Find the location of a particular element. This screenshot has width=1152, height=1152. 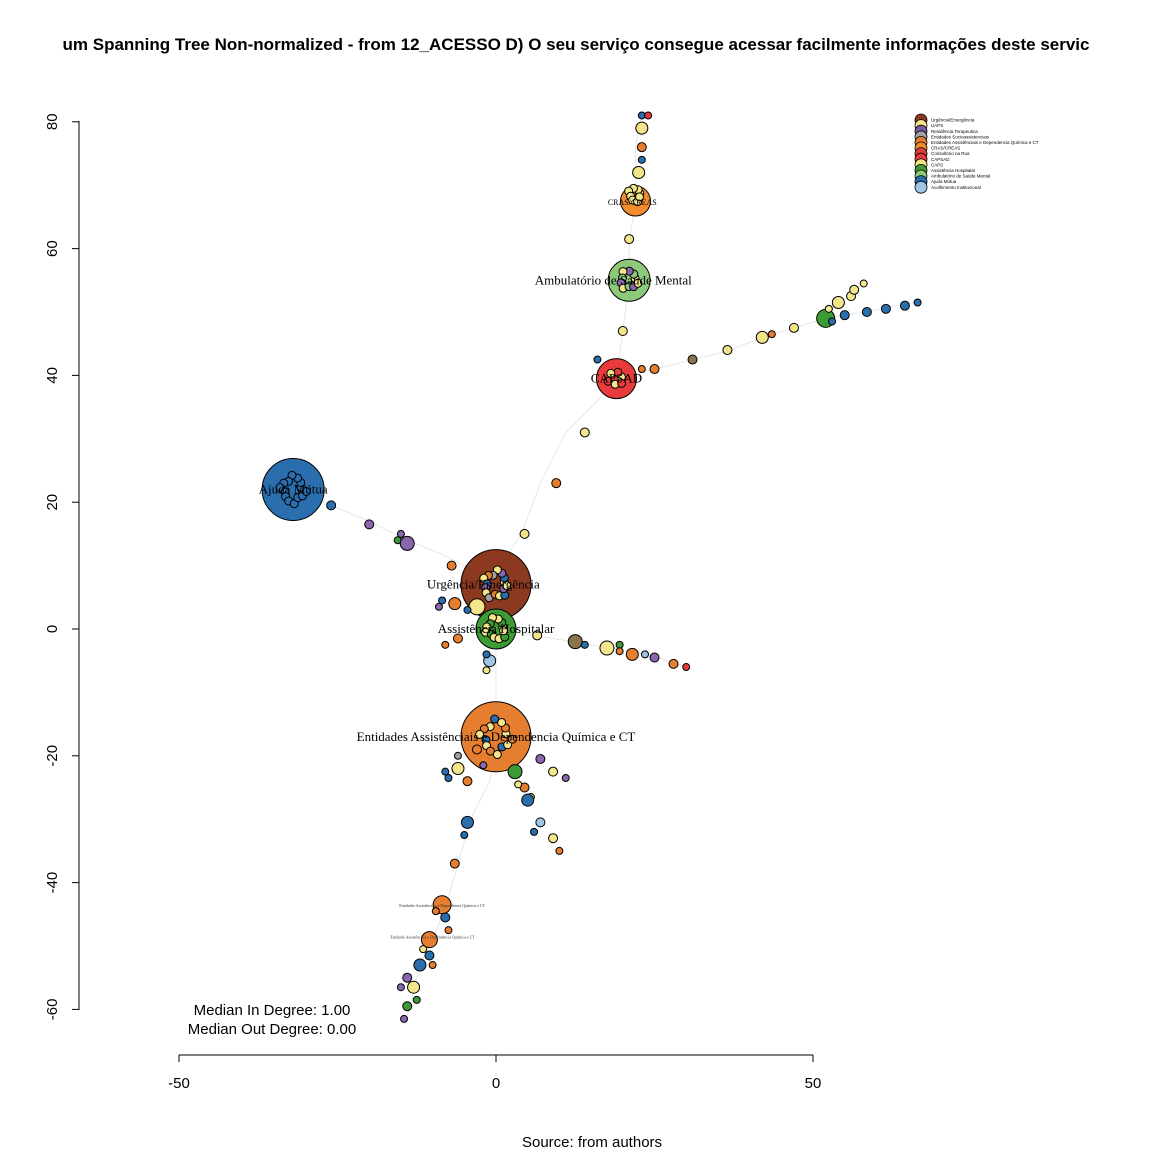

legend-label: Ajuda Mútua is located at coordinates (944, 181).